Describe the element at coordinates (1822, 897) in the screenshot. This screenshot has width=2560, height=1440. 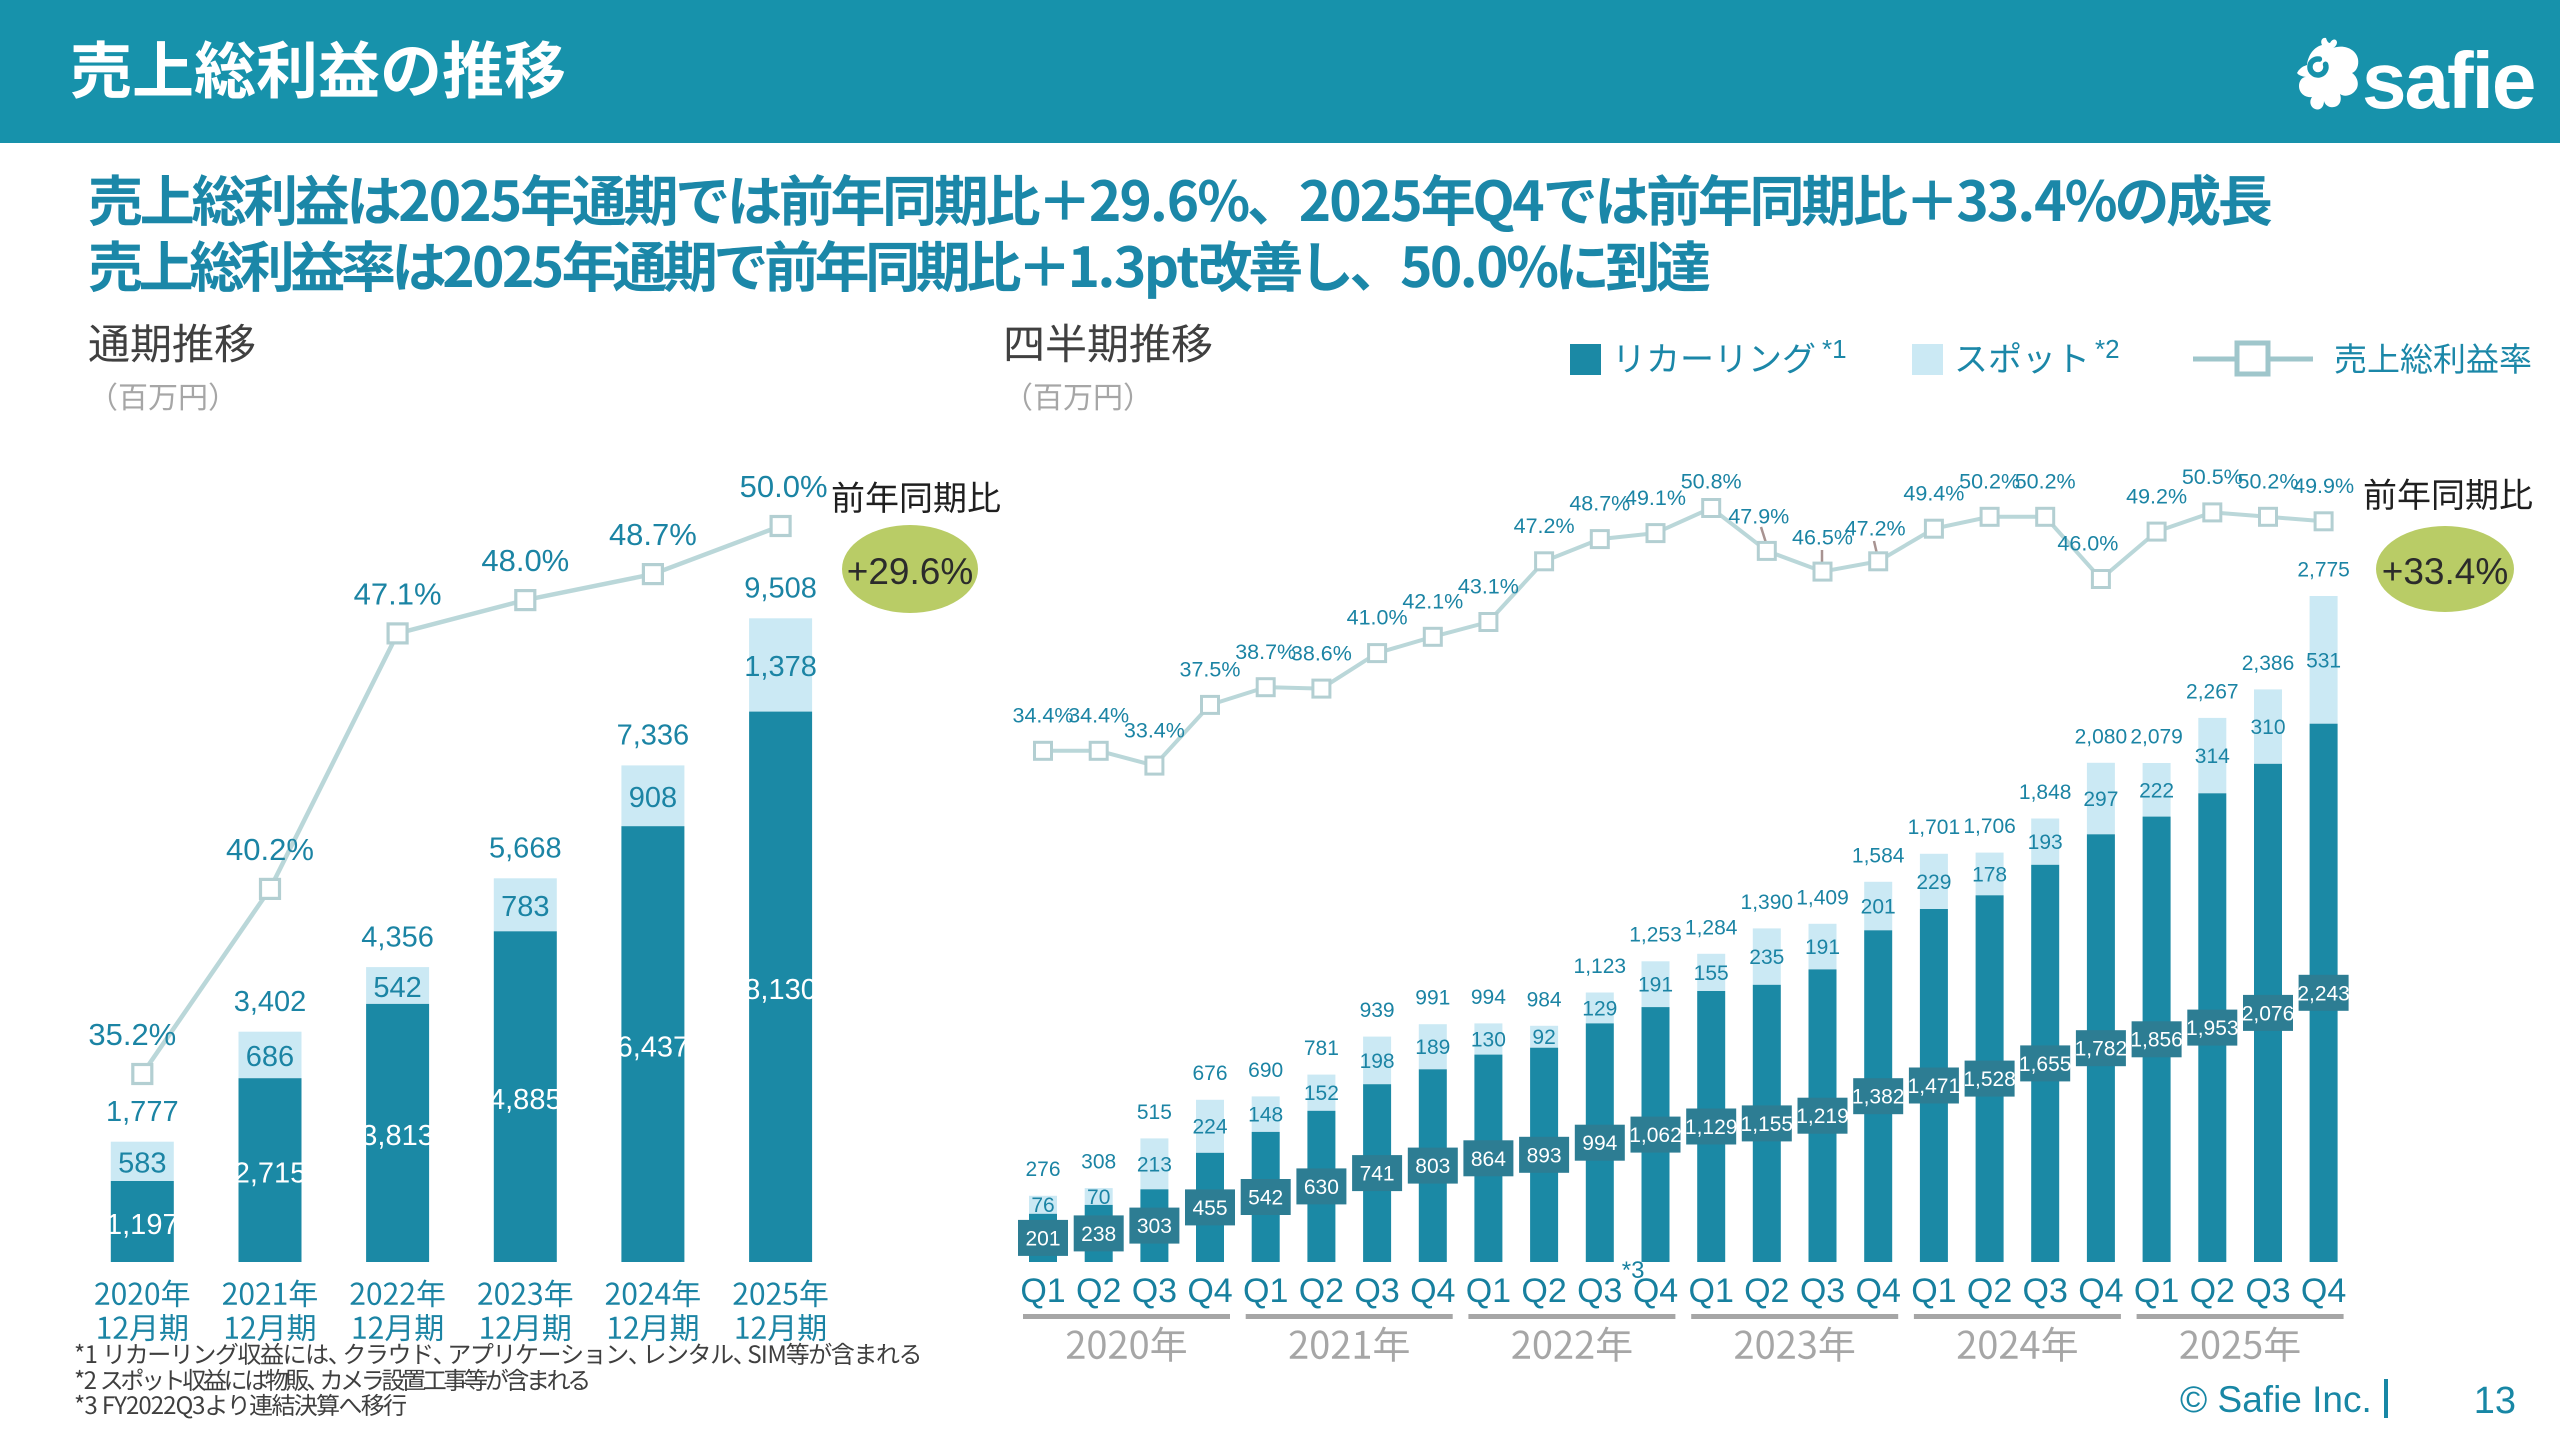
I see `svg-text: 1,409` at that location.